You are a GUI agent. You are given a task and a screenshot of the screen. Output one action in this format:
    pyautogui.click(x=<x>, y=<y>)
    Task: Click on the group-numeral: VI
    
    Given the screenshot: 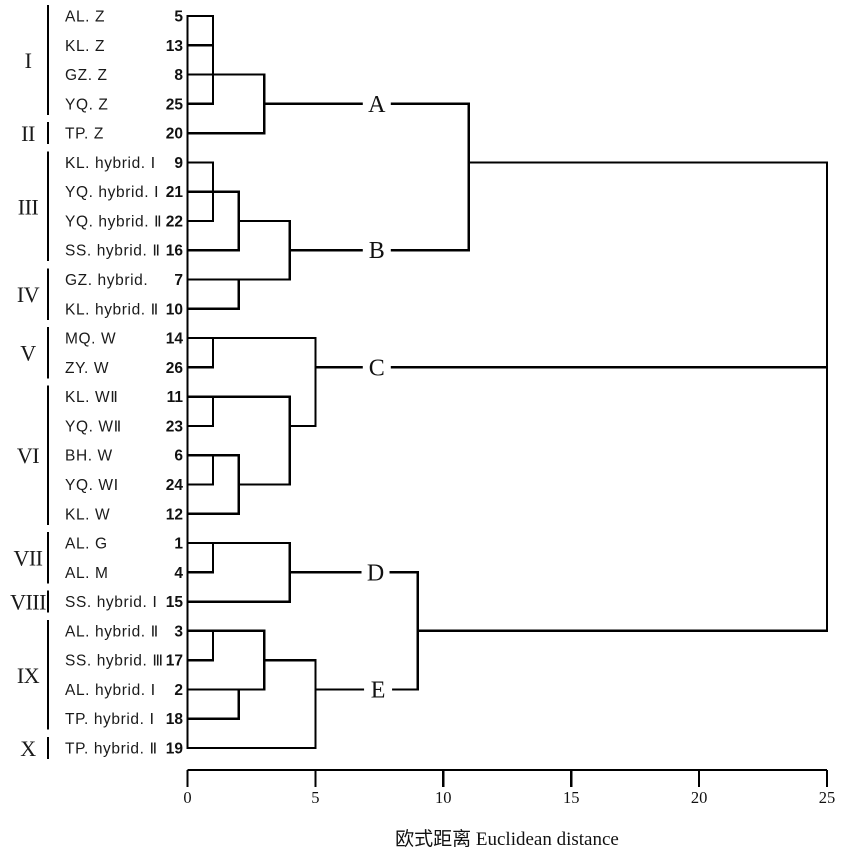 What is the action you would take?
    pyautogui.click(x=28, y=455)
    